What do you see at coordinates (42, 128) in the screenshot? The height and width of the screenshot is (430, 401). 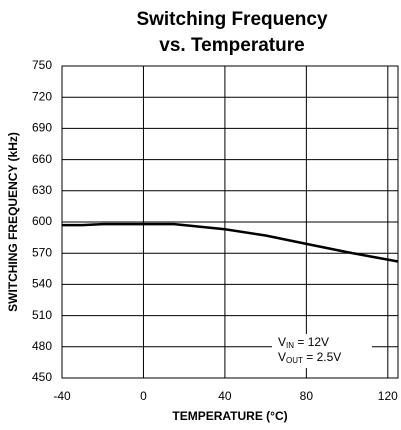 I see `y-tick-label: 690` at bounding box center [42, 128].